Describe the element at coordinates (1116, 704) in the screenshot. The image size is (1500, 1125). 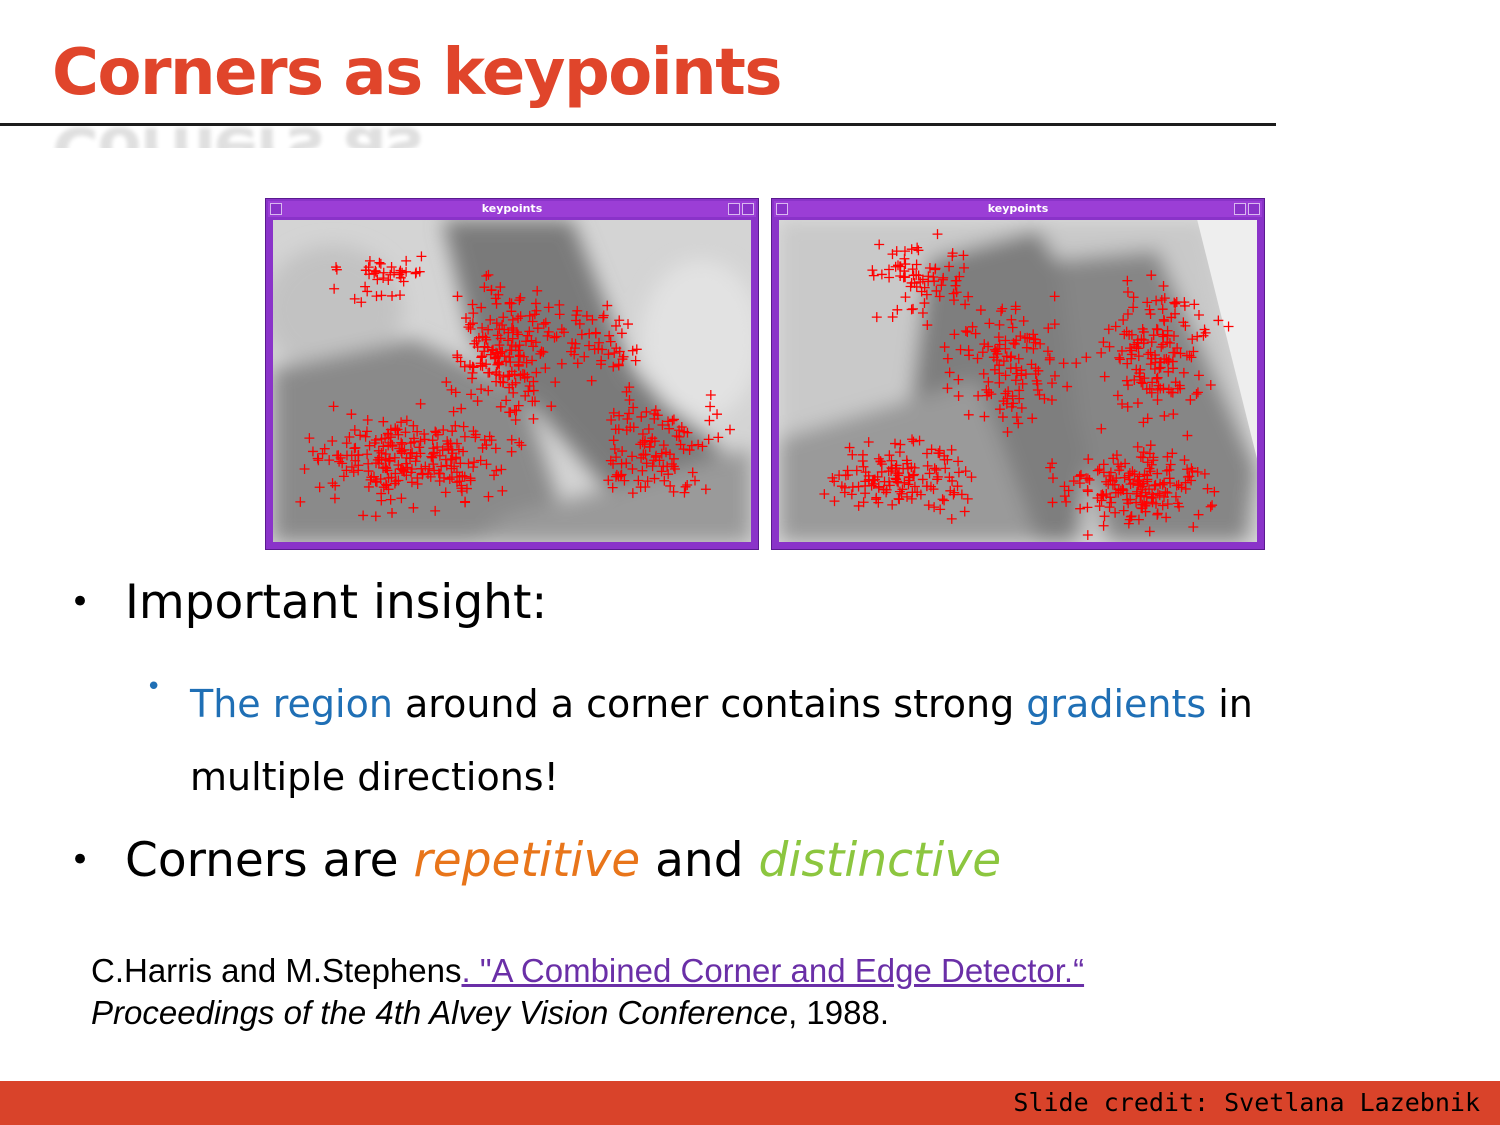
I see `highlight-gradients: gradients` at that location.